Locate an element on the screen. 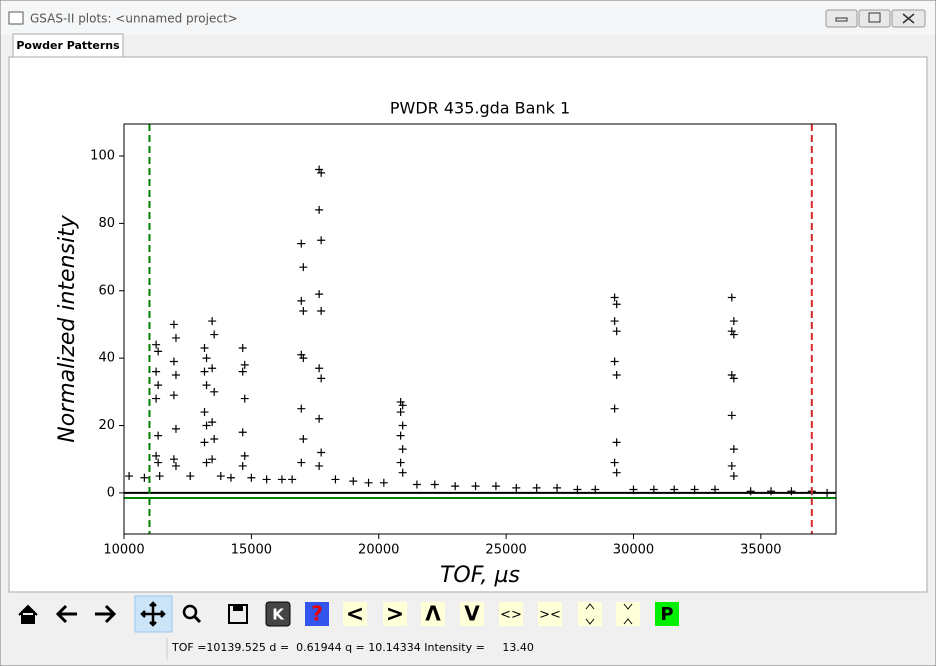 The width and height of the screenshot is (936, 666). toolbar-glyph: > is located at coordinates (395, 614).